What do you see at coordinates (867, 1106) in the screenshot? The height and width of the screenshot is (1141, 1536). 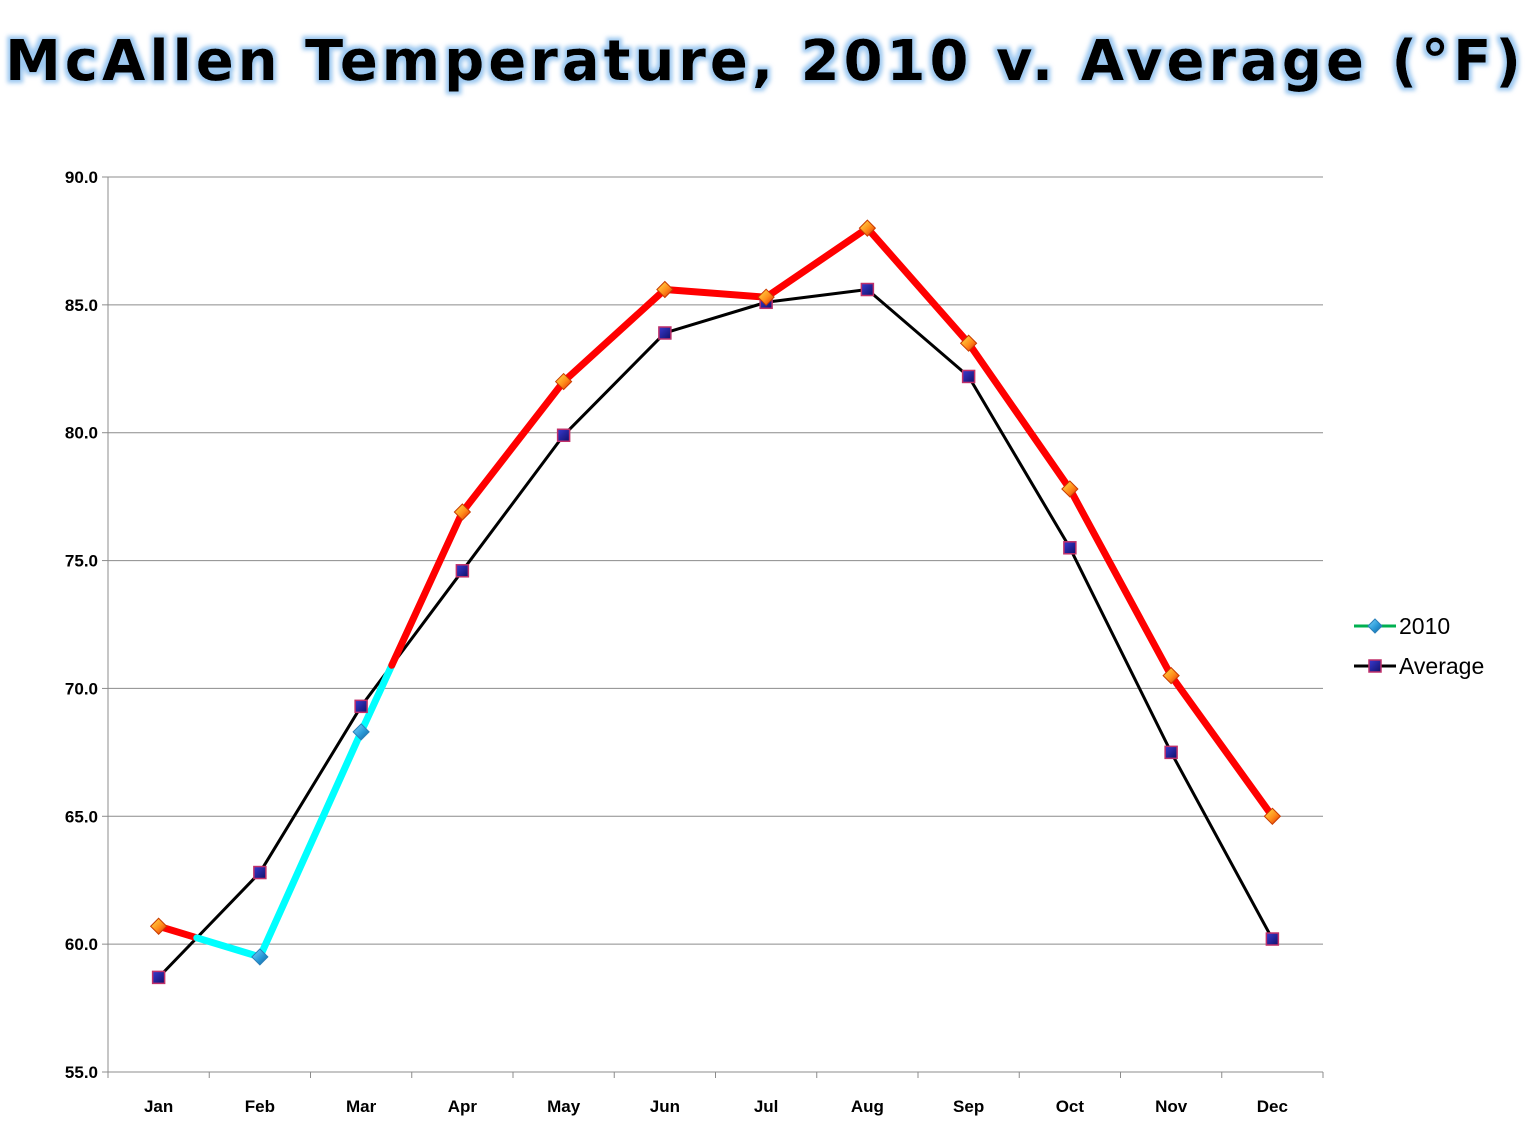 I see `x-tick-label-aug: Aug` at bounding box center [867, 1106].